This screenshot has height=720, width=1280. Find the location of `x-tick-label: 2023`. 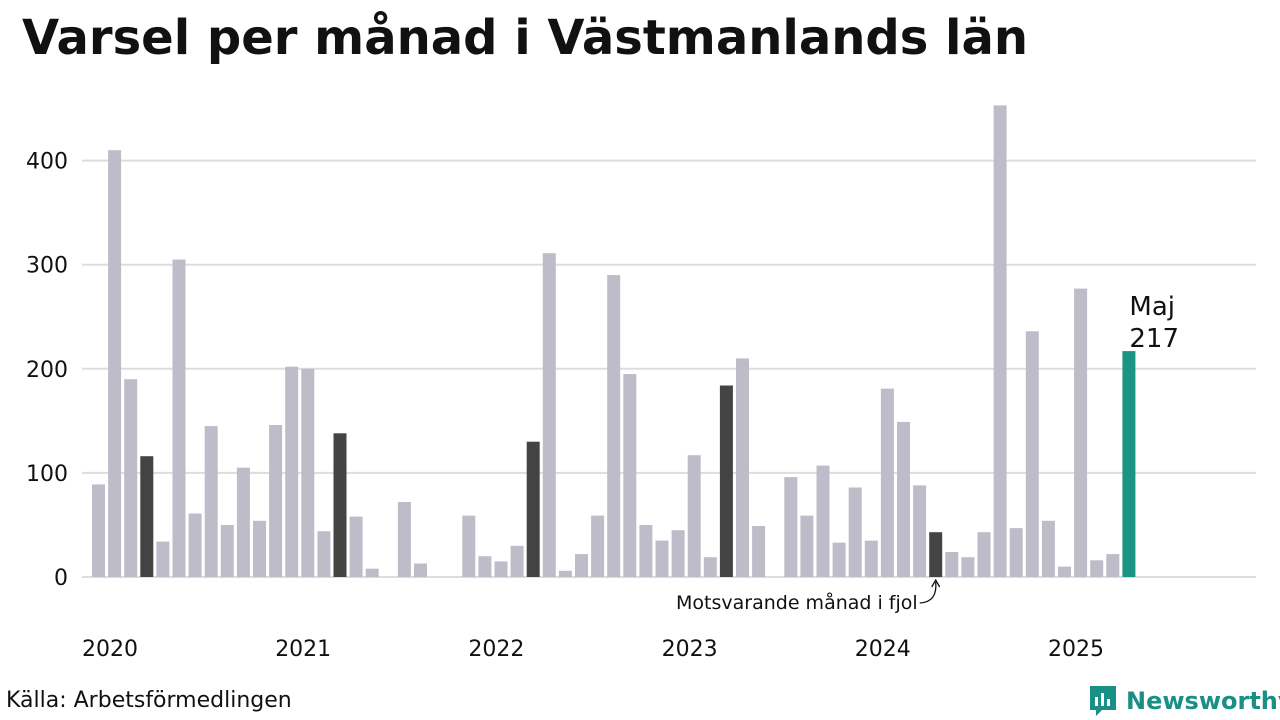

x-tick-label: 2023 is located at coordinates (690, 649).